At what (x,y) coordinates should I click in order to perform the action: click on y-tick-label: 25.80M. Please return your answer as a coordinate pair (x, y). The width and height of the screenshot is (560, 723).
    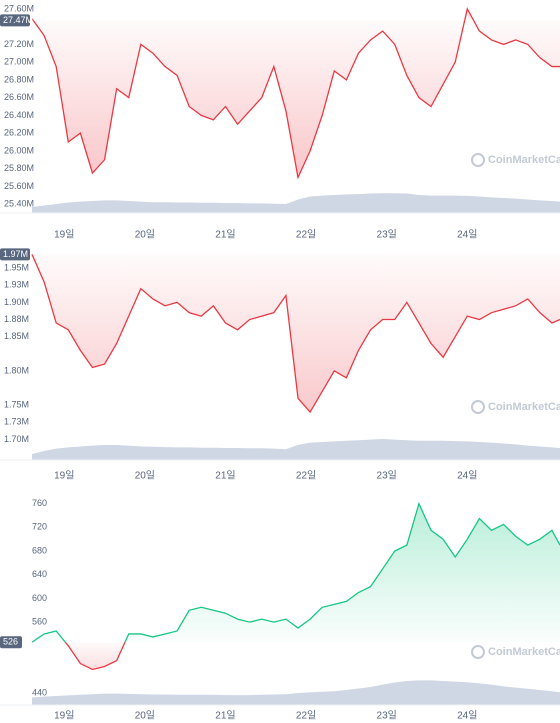
    Looking at the image, I should click on (19, 168).